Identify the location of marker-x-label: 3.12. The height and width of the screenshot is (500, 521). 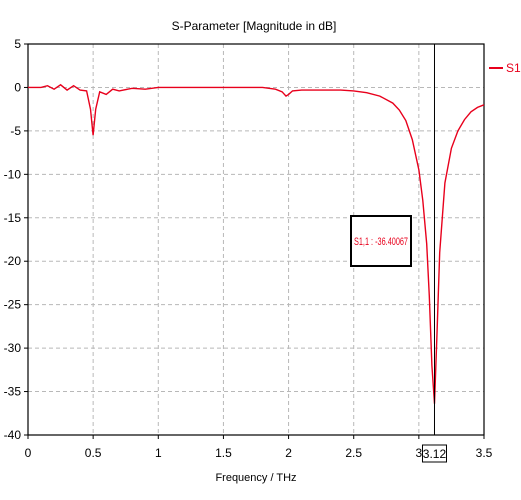
(435, 454).